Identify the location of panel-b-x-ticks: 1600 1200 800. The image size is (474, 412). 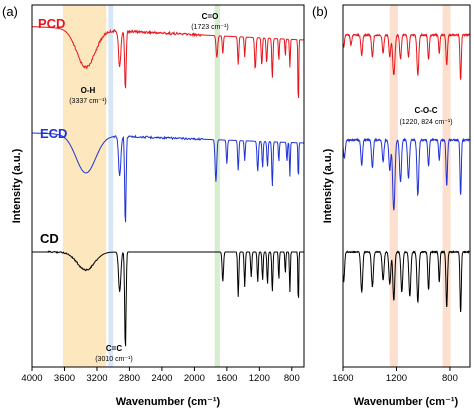
(395, 375).